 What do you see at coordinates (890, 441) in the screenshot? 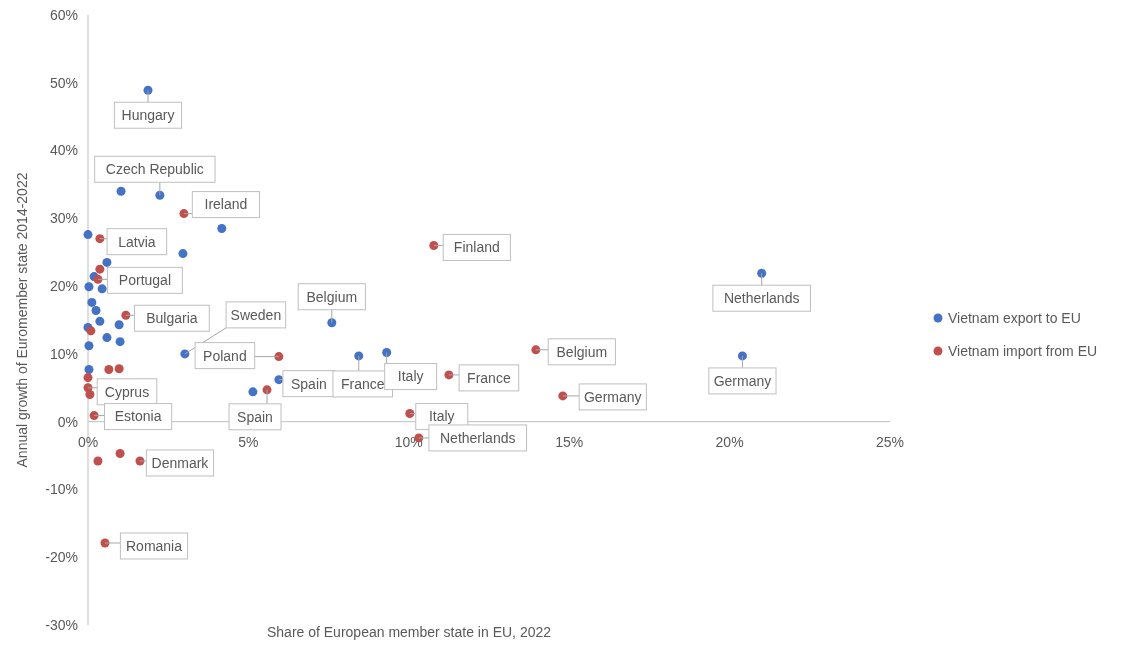
I see `x-tick-label: 25%` at bounding box center [890, 441].